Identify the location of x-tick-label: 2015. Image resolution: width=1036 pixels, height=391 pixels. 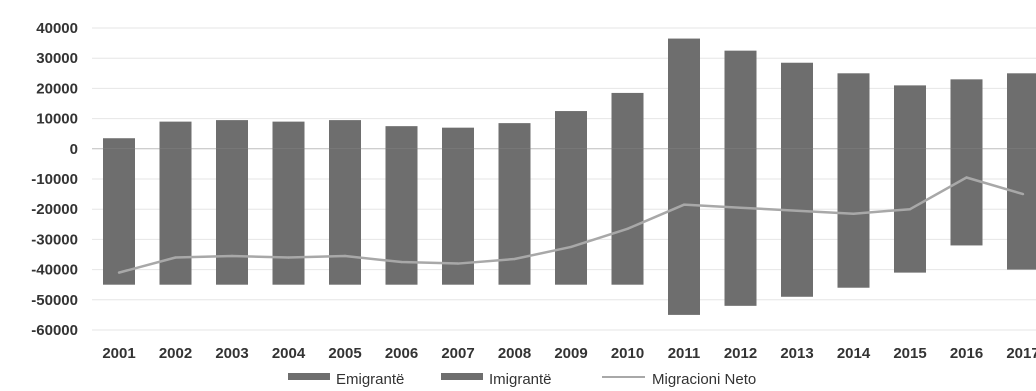
(909, 353).